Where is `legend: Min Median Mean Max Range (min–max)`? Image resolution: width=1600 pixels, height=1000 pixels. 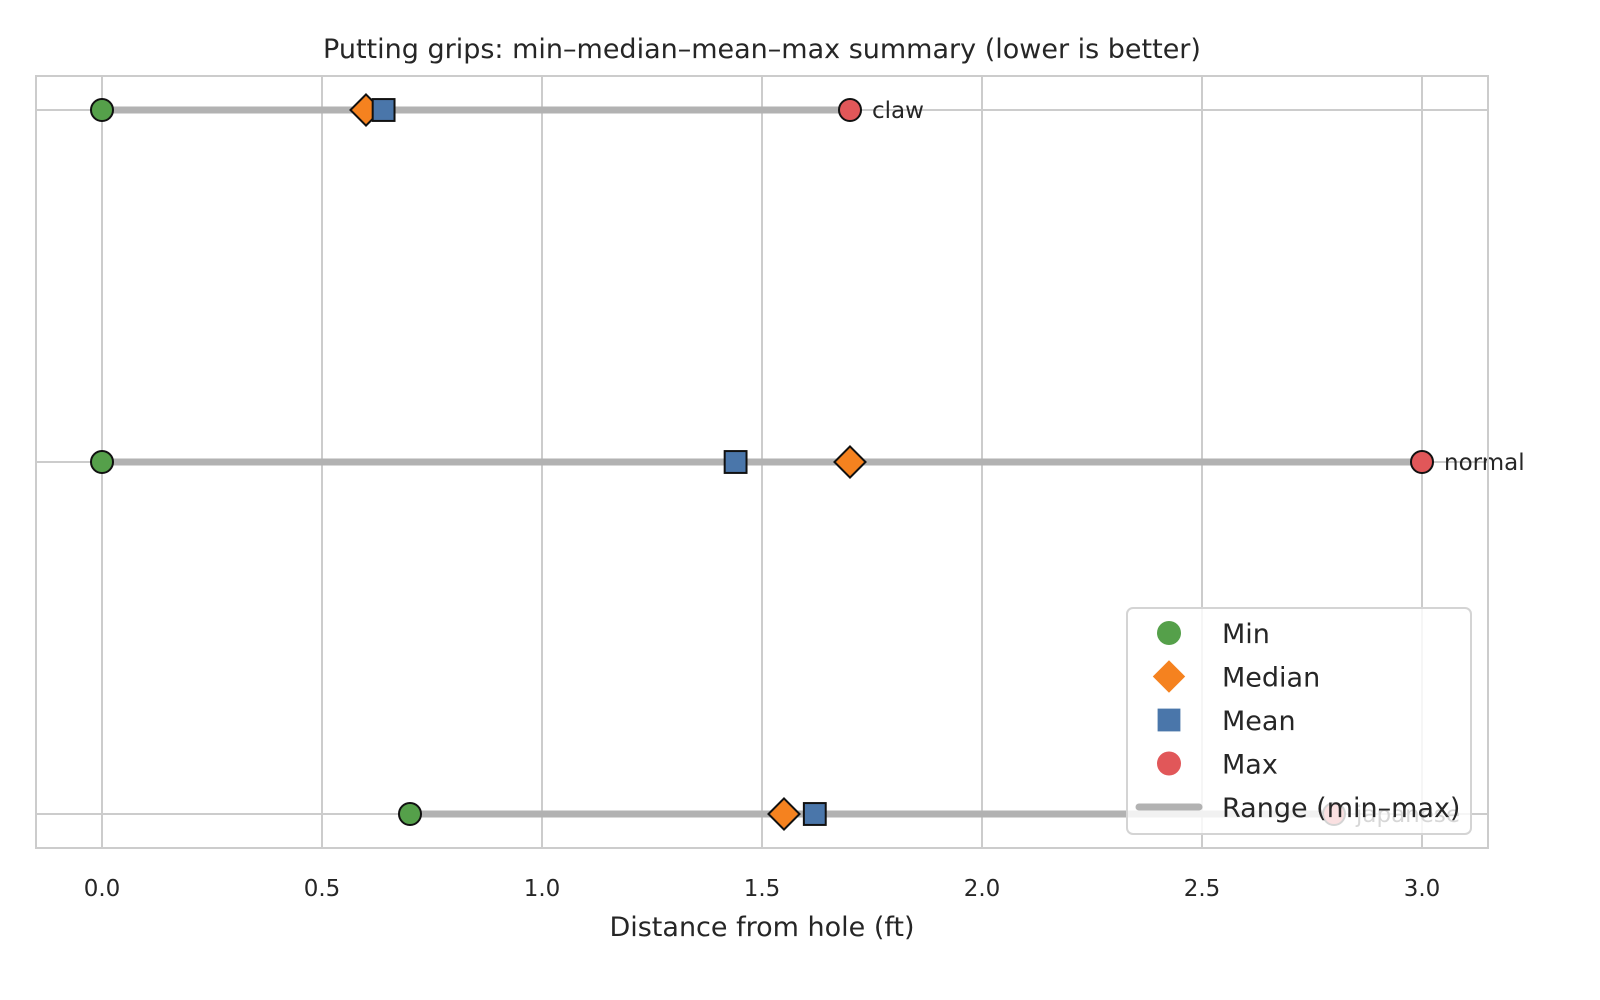 legend: Min Median Mean Max Range (min–max) is located at coordinates (1299, 721).